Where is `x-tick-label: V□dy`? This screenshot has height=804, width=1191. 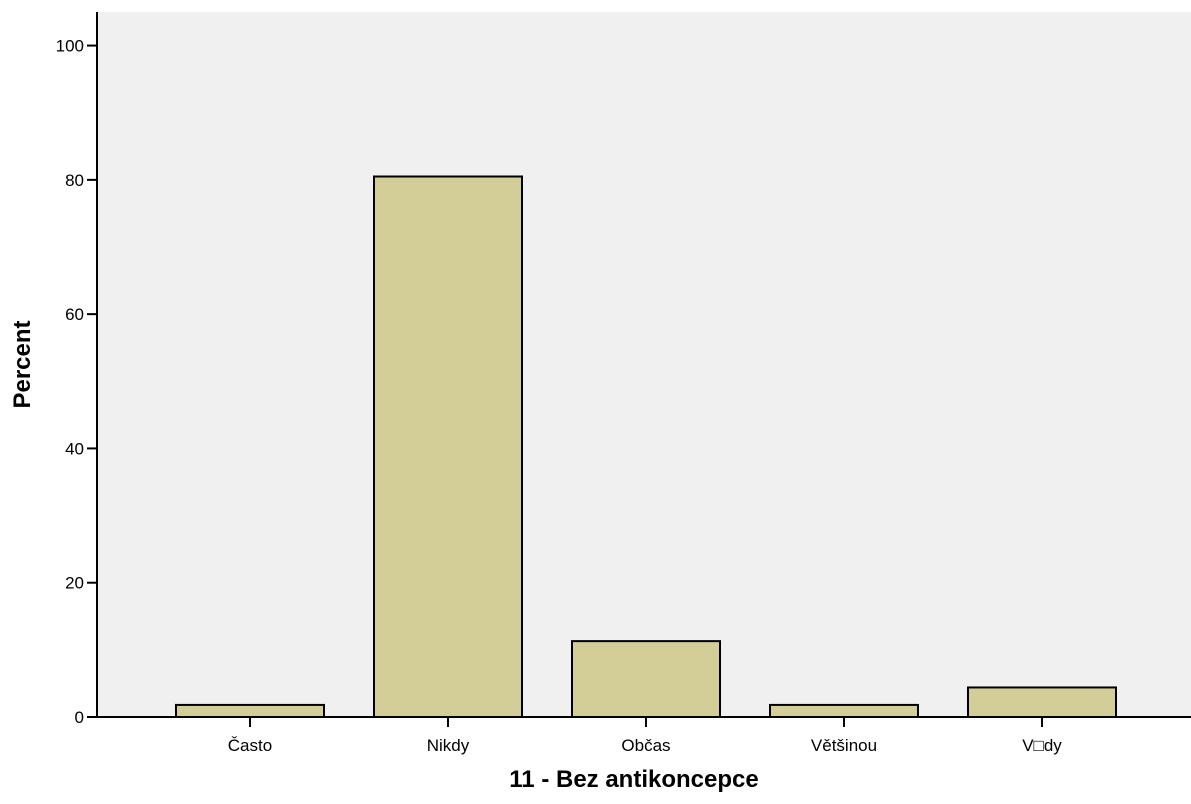 x-tick-label: V□dy is located at coordinates (1042, 745).